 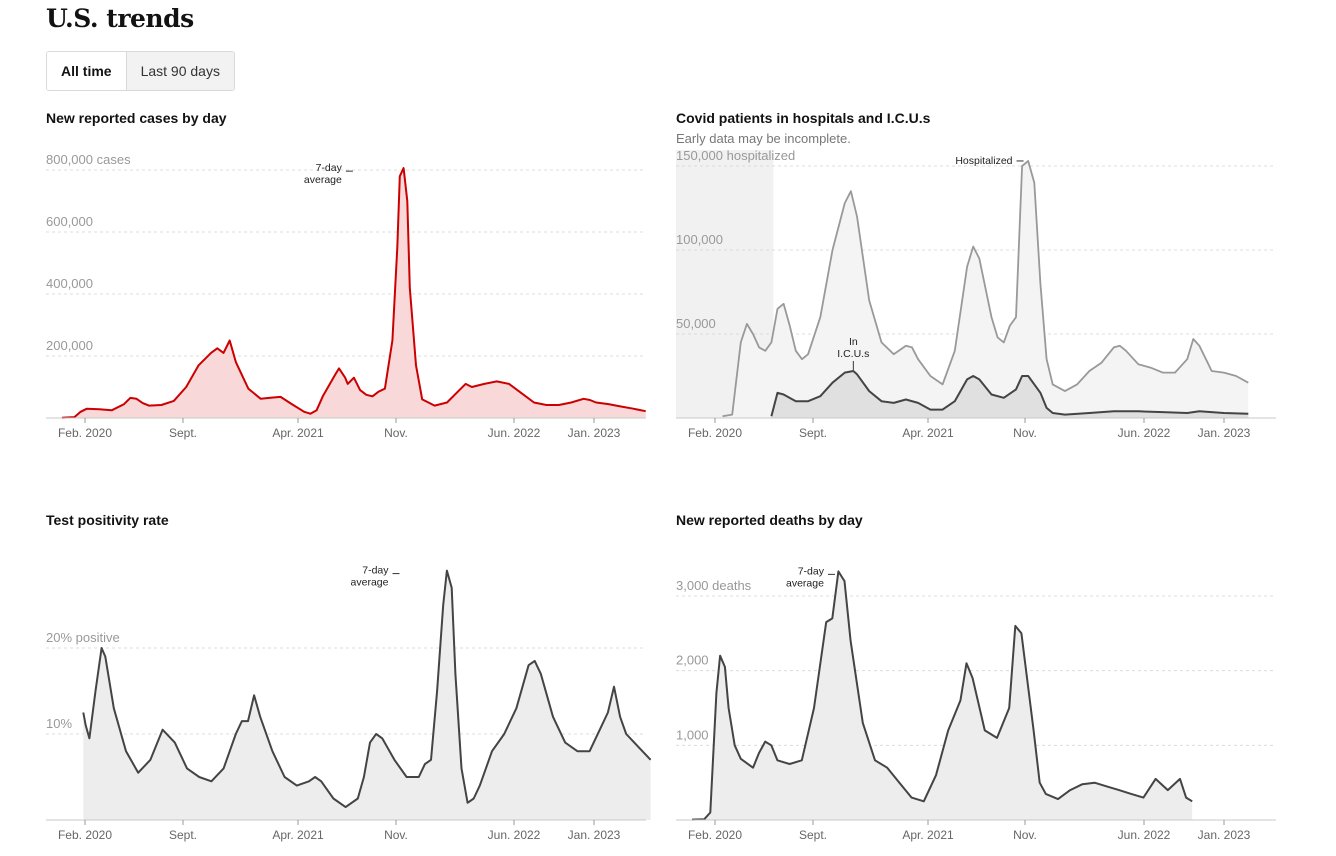 What do you see at coordinates (769, 520) in the screenshot?
I see `deaths-chart-title: New reported deaths by day` at bounding box center [769, 520].